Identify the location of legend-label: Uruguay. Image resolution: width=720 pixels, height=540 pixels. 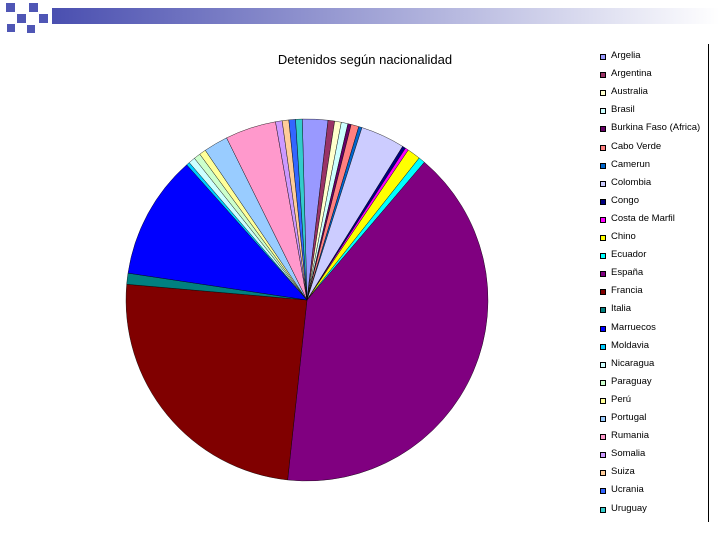
(629, 508).